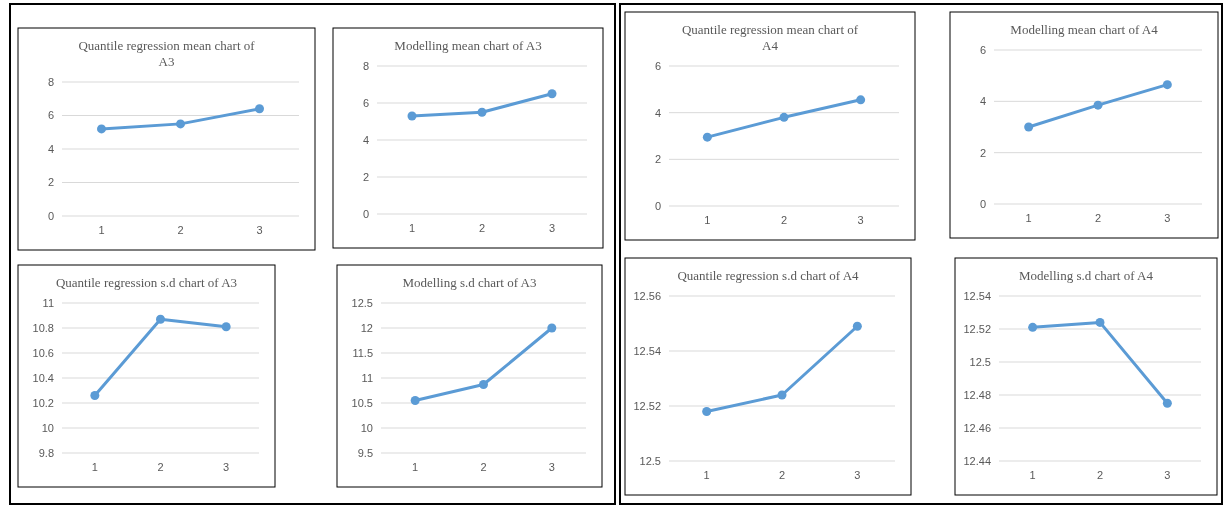 The image size is (1223, 505). I want to click on y-tick-label: 12.56, so click(647, 295).